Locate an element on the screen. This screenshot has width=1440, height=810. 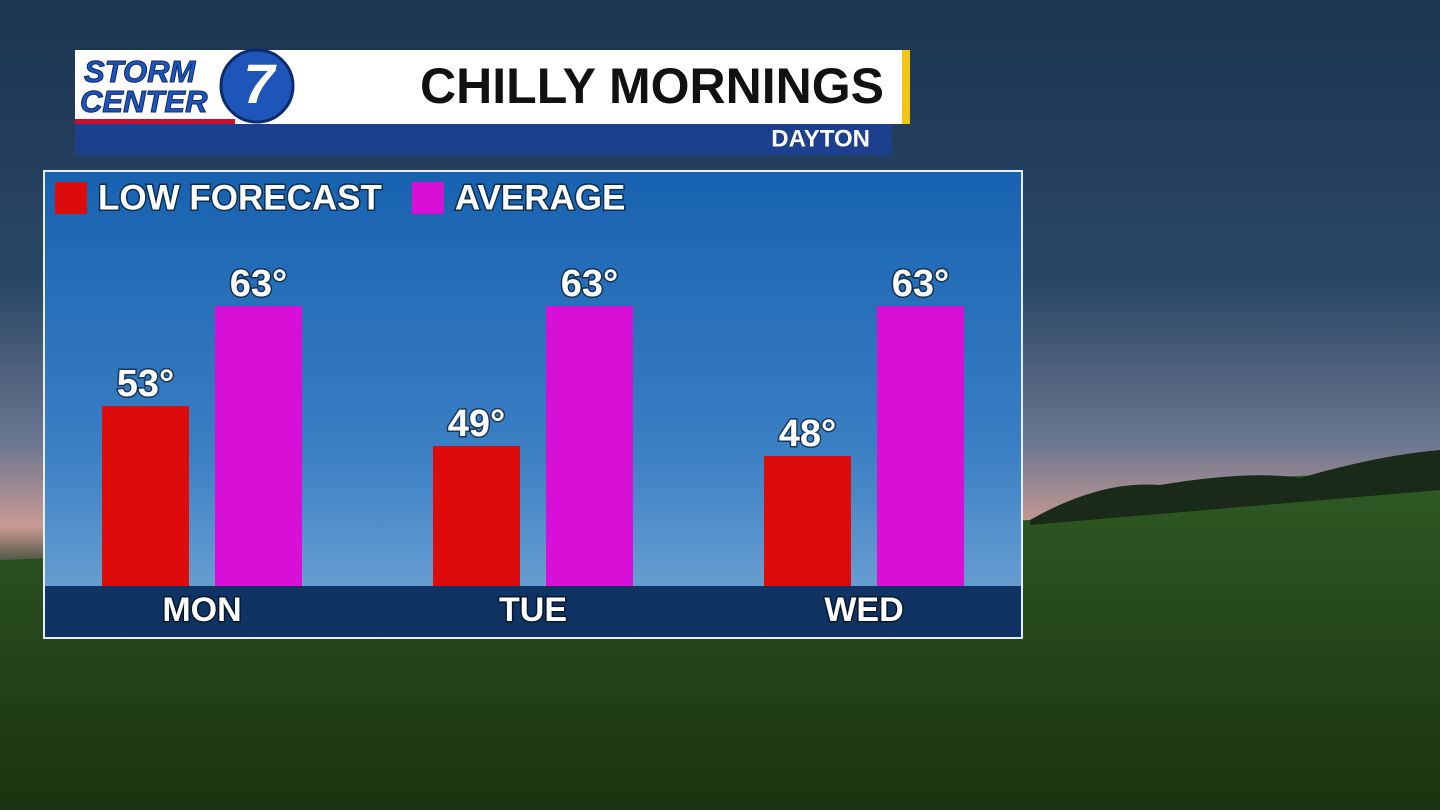
legend-label: LOW FORECAST is located at coordinates (240, 197).